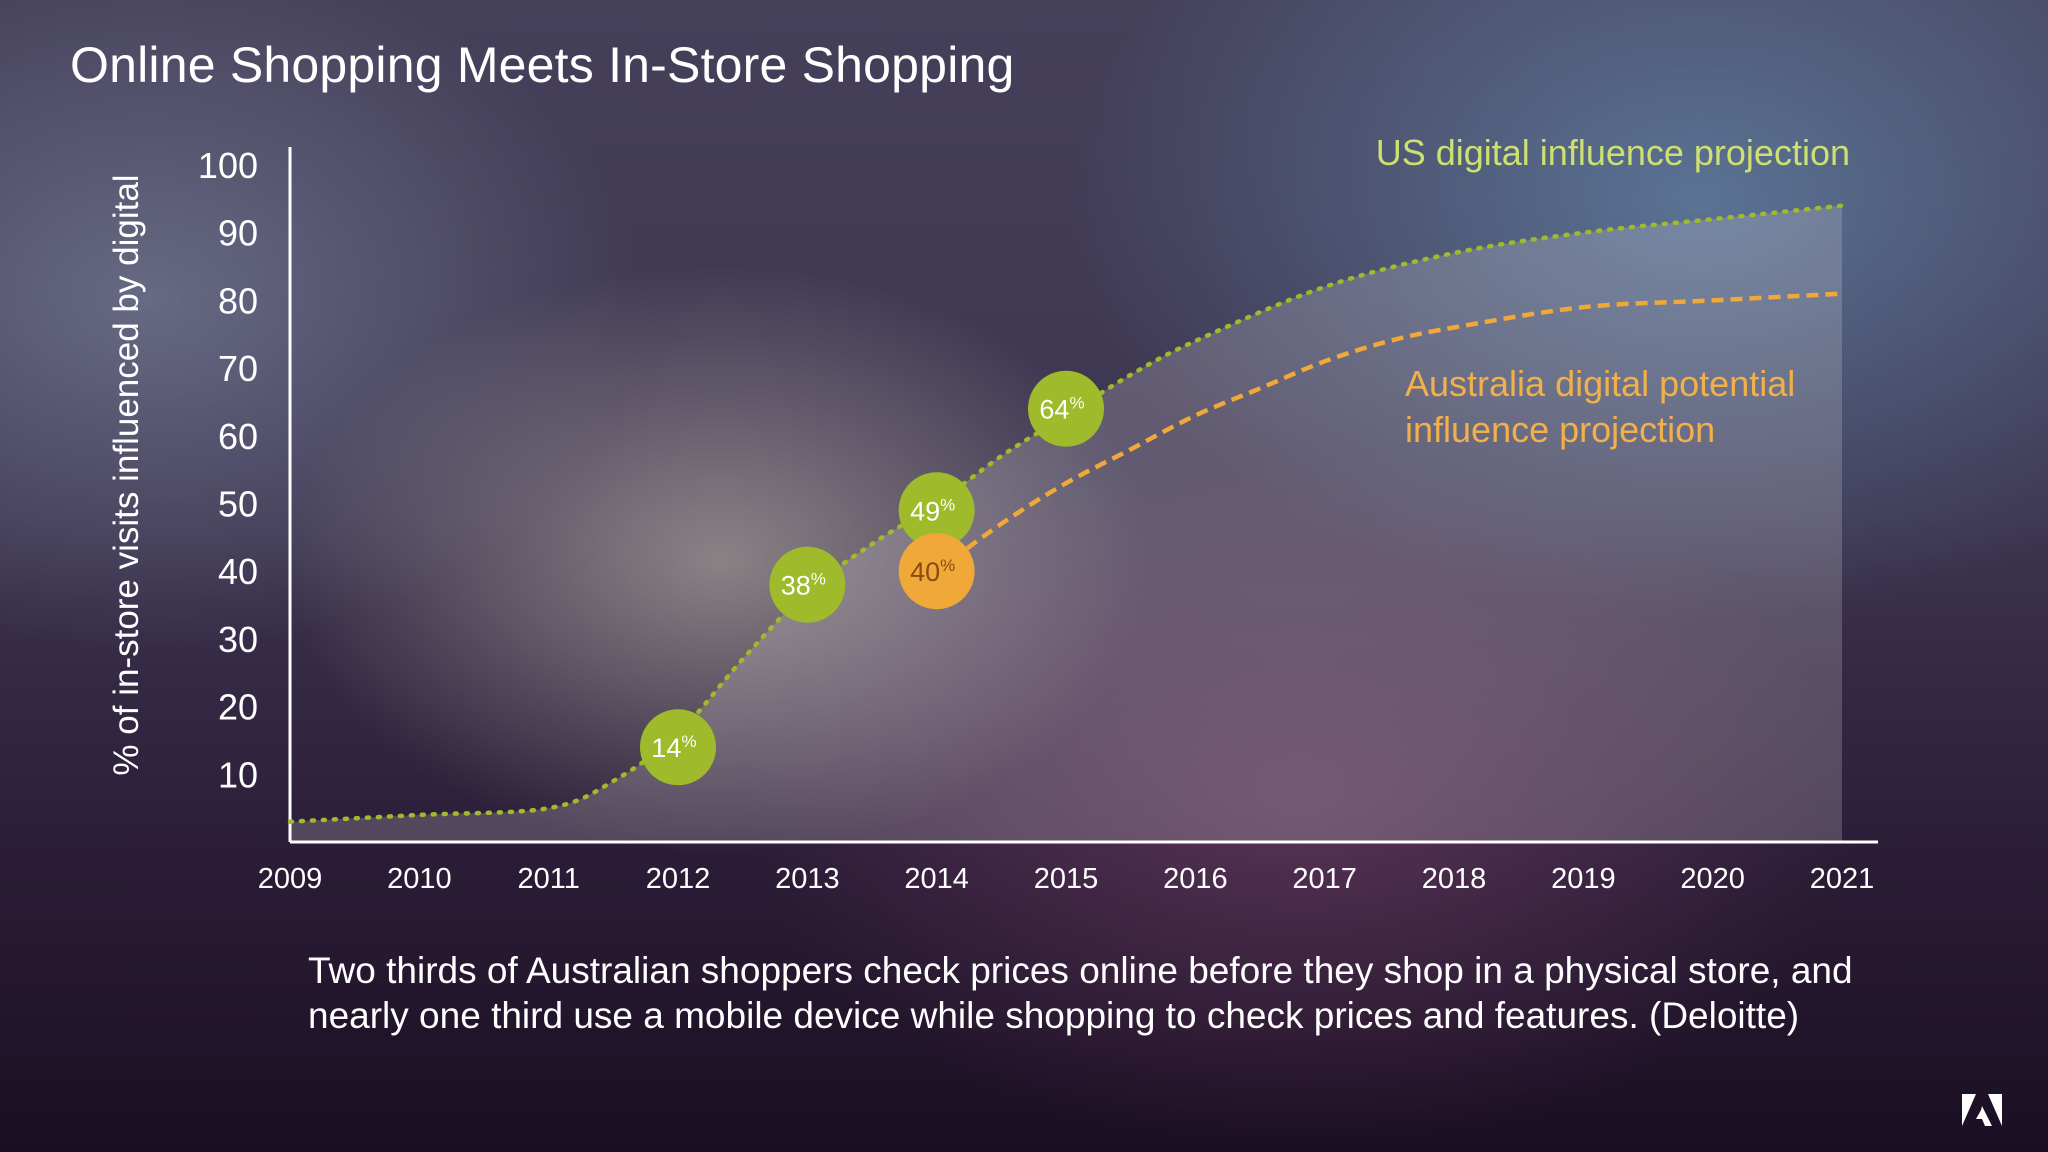 The image size is (2048, 1152). Describe the element at coordinates (290, 879) in the screenshot. I see `x-tick-label: 2009` at that location.